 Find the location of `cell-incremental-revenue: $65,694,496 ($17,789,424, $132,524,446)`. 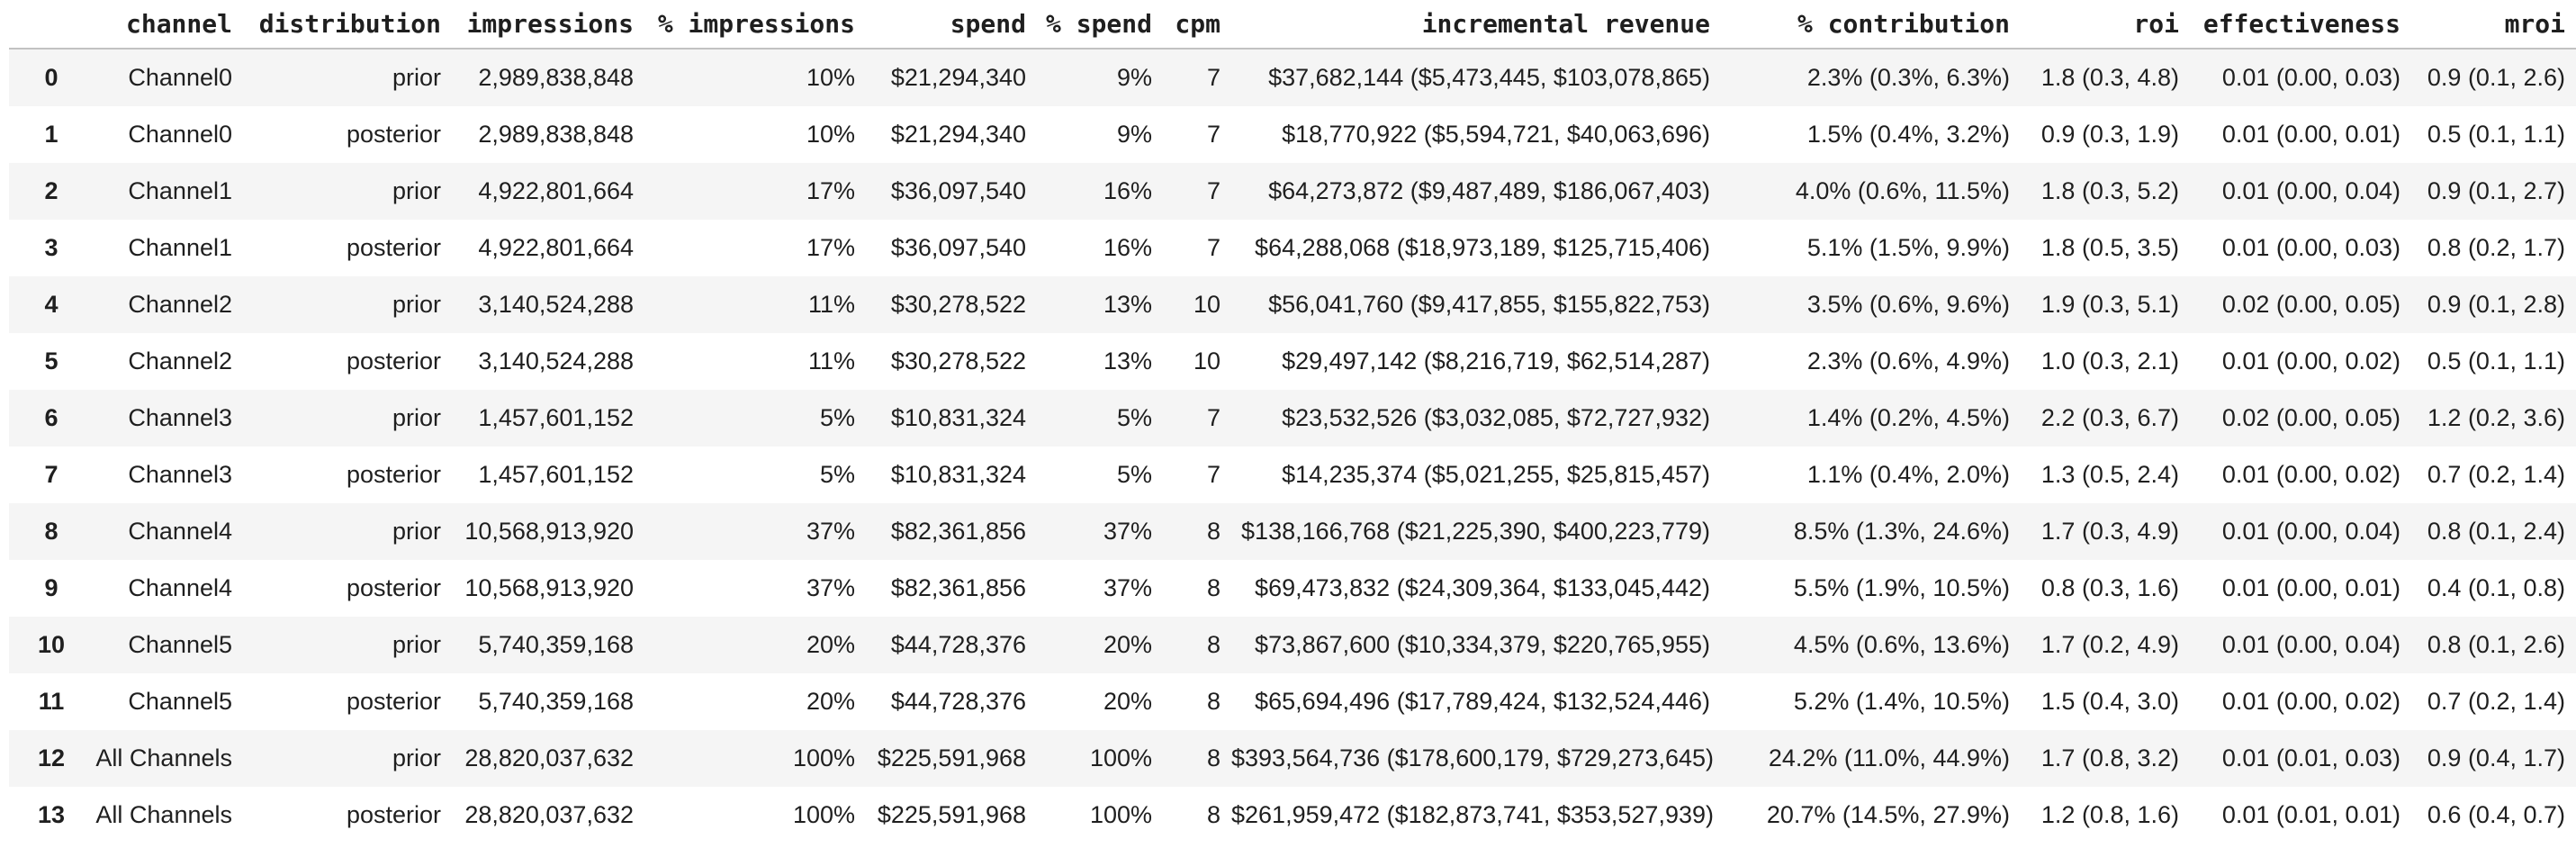

cell-incremental-revenue: $65,694,496 ($17,789,424, $132,524,446) is located at coordinates (1482, 701).